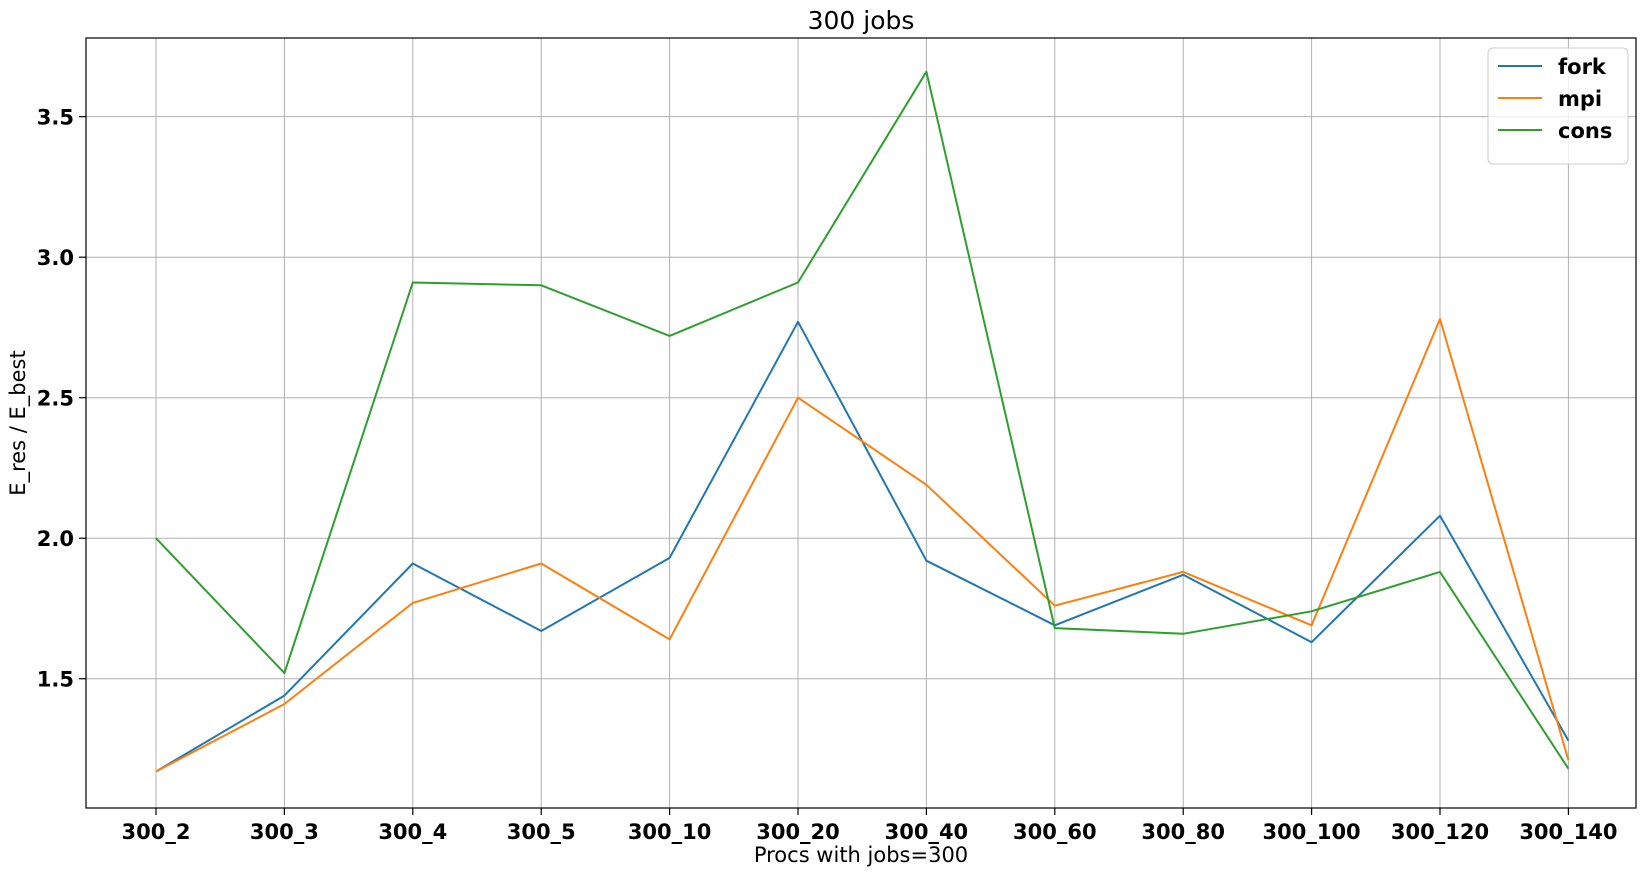 The image size is (1645, 874). What do you see at coordinates (1580, 99) in the screenshot?
I see `legend-label-mpi: mpi` at bounding box center [1580, 99].